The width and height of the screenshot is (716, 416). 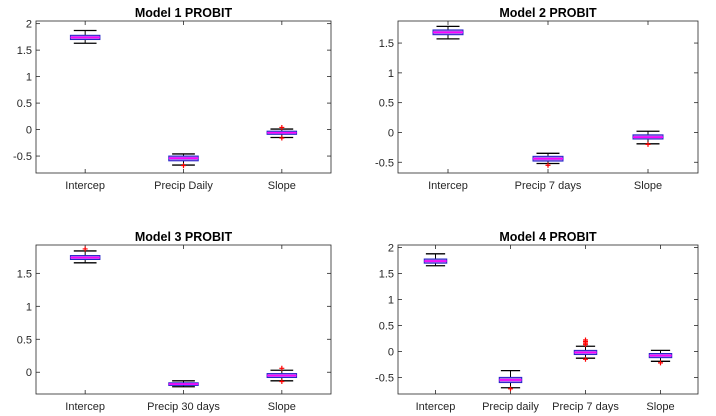 What do you see at coordinates (510, 407) in the screenshot?
I see `x-category-label: Precip daily` at bounding box center [510, 407].